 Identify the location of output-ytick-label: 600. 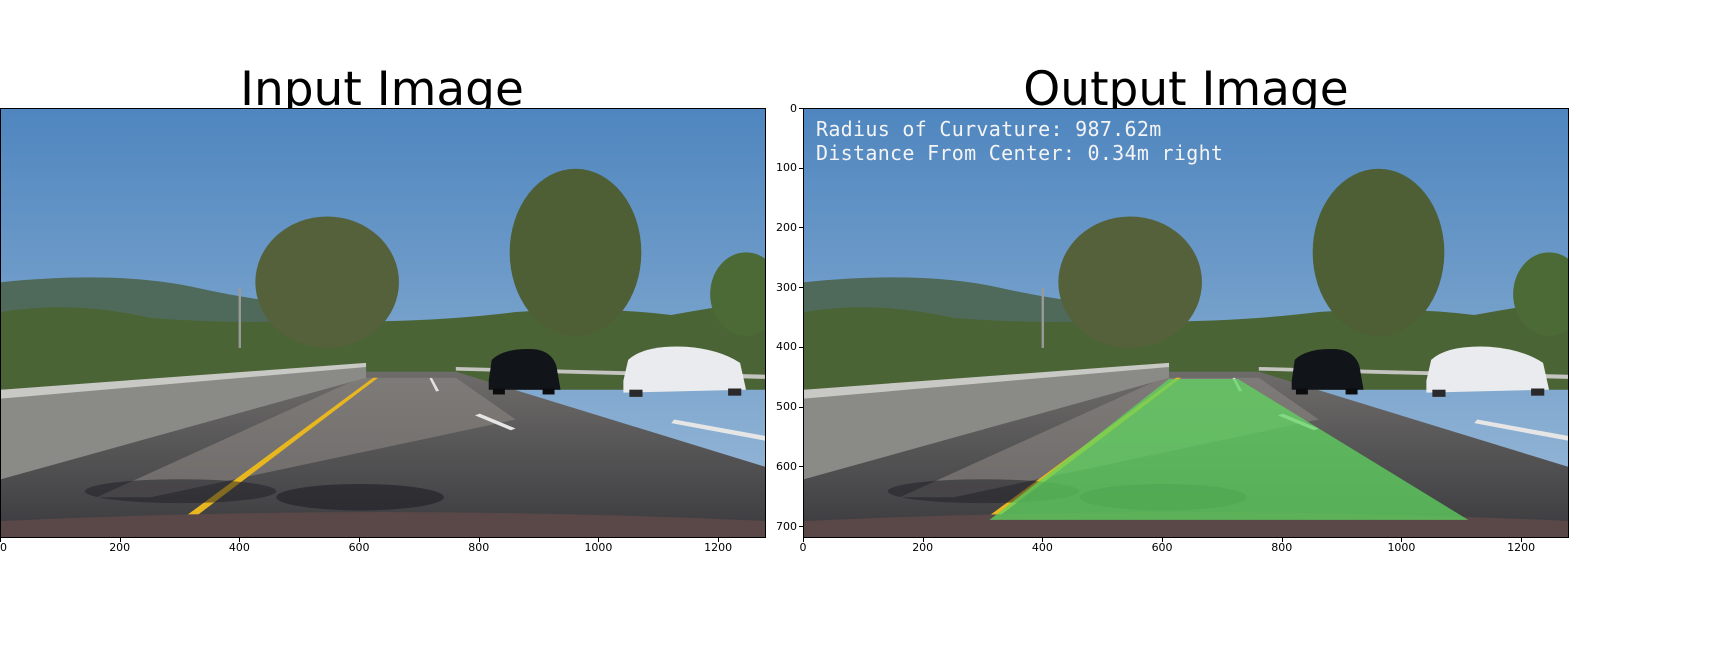
(786, 466).